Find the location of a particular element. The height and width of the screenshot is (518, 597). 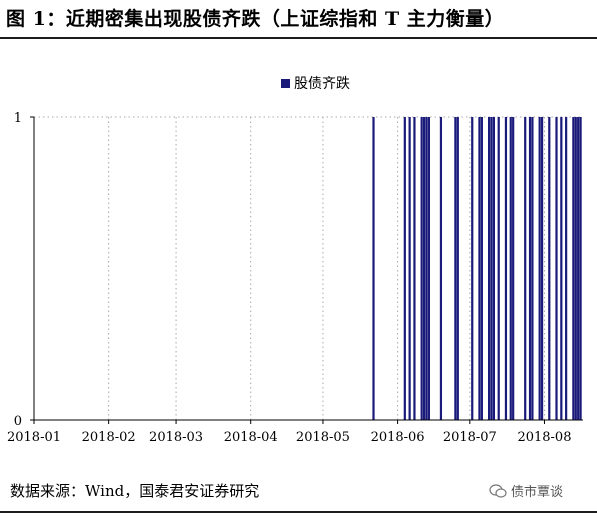

legend-swatch is located at coordinates (285, 83).